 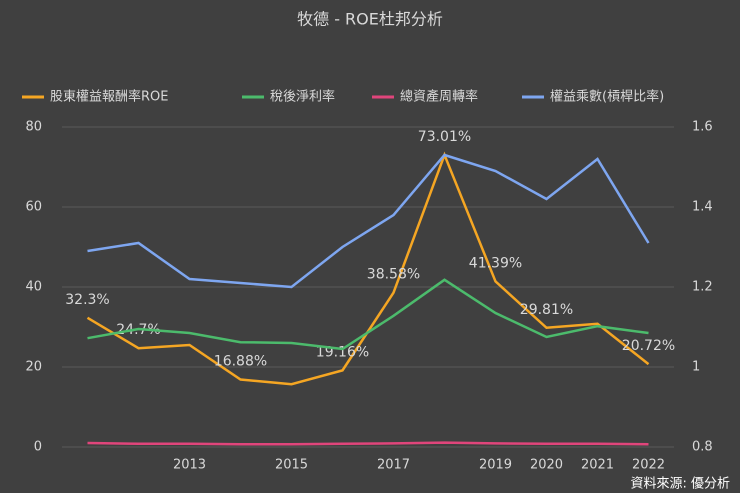 What do you see at coordinates (439, 97) in the screenshot?
I see `legend-label: 總資產周轉率` at bounding box center [439, 97].